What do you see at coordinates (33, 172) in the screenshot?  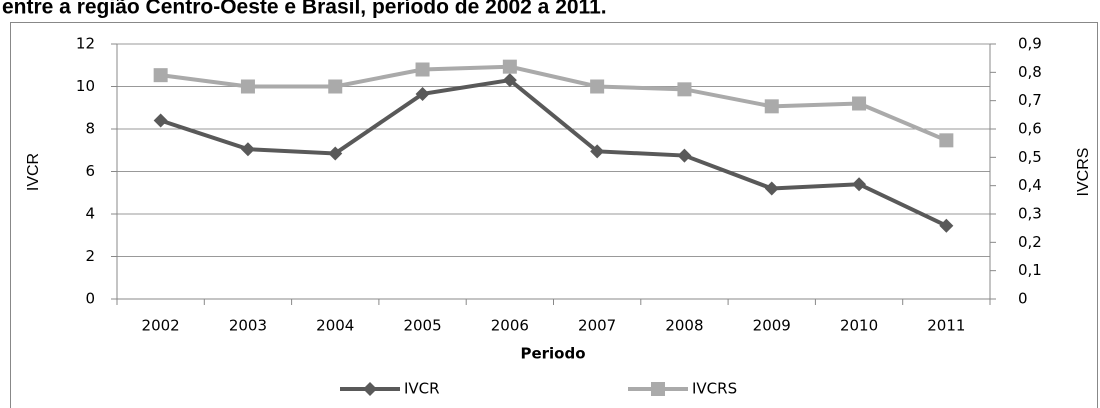 I see `y-axis-label: IVCR` at bounding box center [33, 172].